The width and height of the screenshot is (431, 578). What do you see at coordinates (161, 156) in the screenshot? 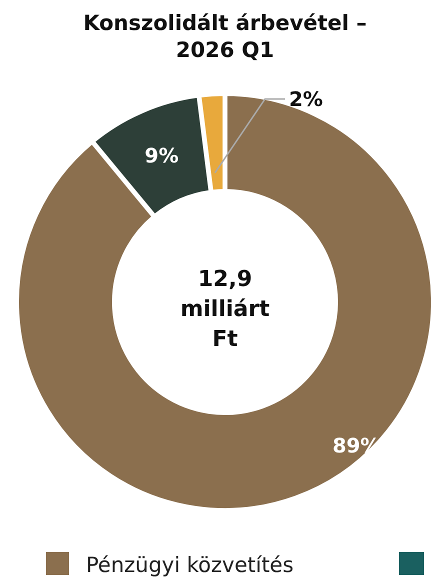
I see `data-label: 9%` at bounding box center [161, 156].